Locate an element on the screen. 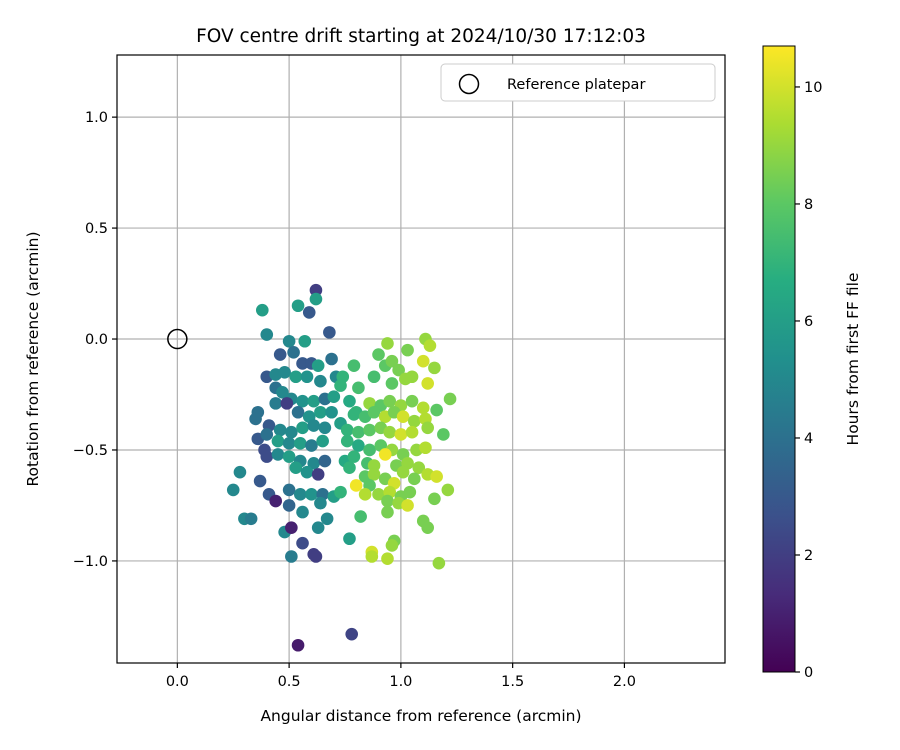 The width and height of the screenshot is (900, 750). colorbar-ticks: 0 2 4 6 8 10 is located at coordinates (808, 380).